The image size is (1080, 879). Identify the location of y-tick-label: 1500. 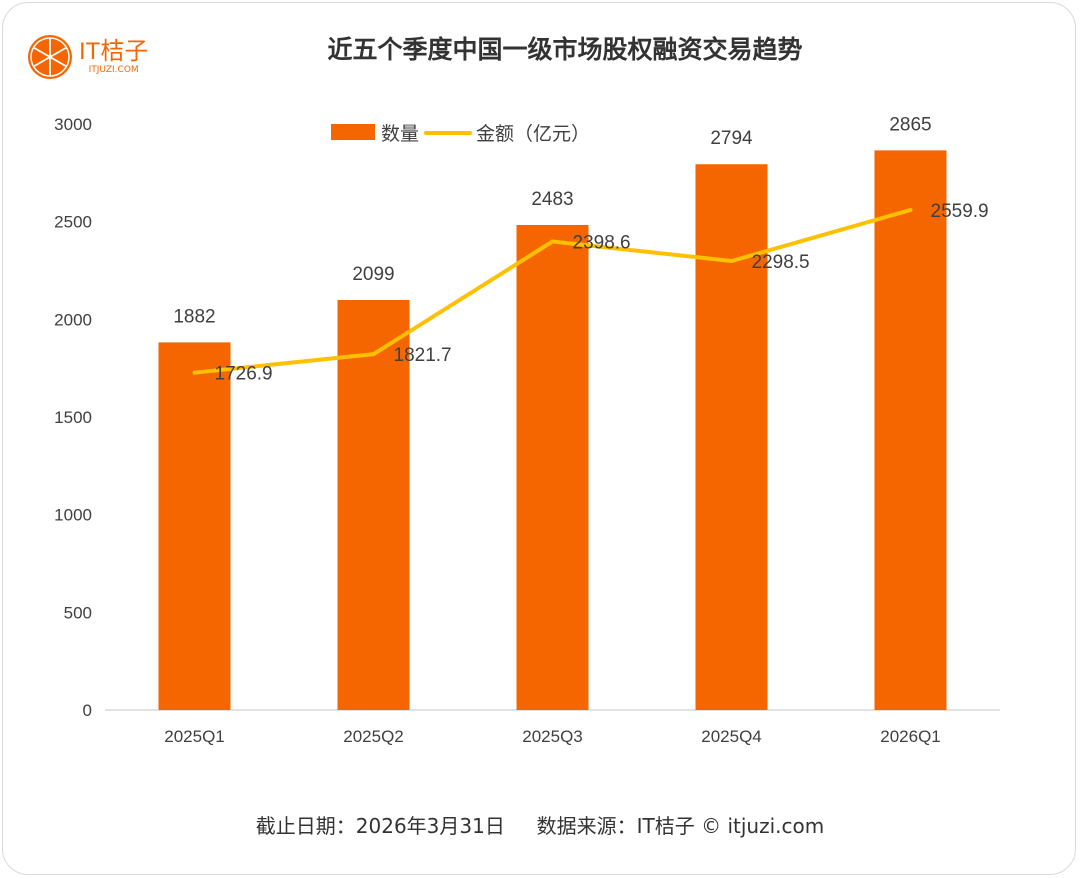
(73, 417).